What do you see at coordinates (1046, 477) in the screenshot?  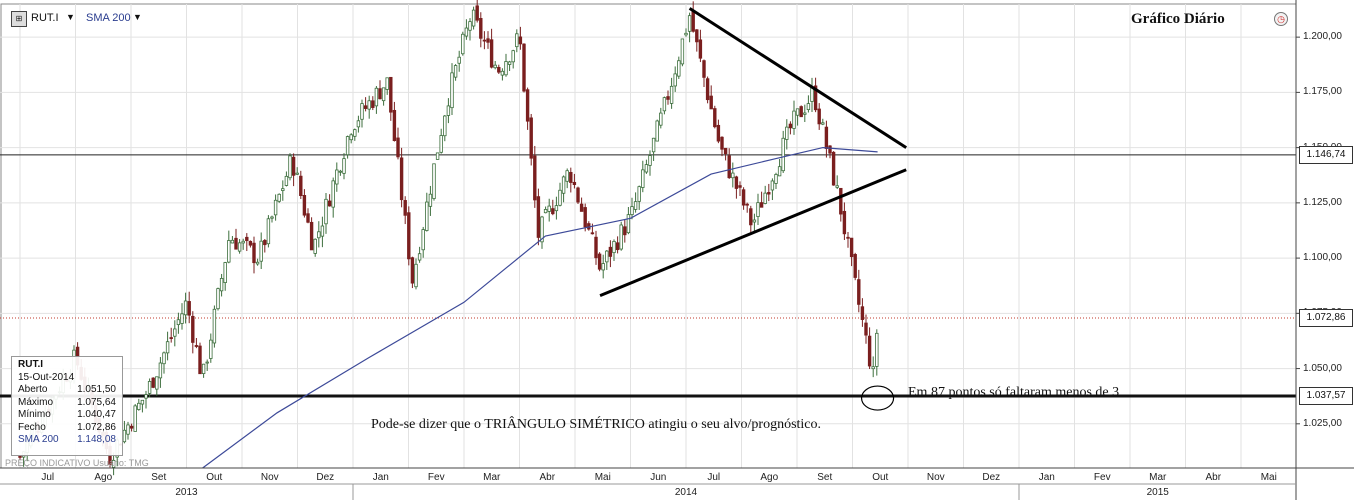 I see `x-month-label: Jan` at bounding box center [1046, 477].